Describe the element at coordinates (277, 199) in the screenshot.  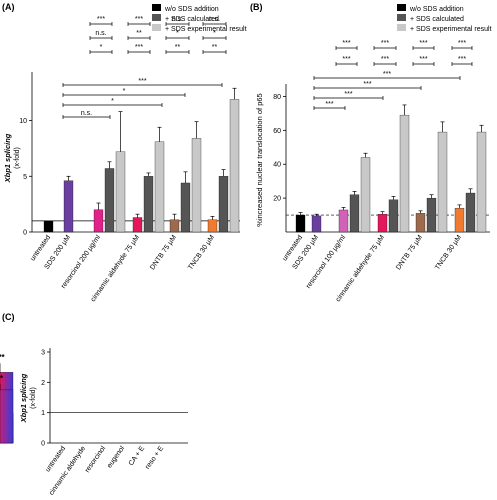
I see `y-tick-label: 20` at that location.